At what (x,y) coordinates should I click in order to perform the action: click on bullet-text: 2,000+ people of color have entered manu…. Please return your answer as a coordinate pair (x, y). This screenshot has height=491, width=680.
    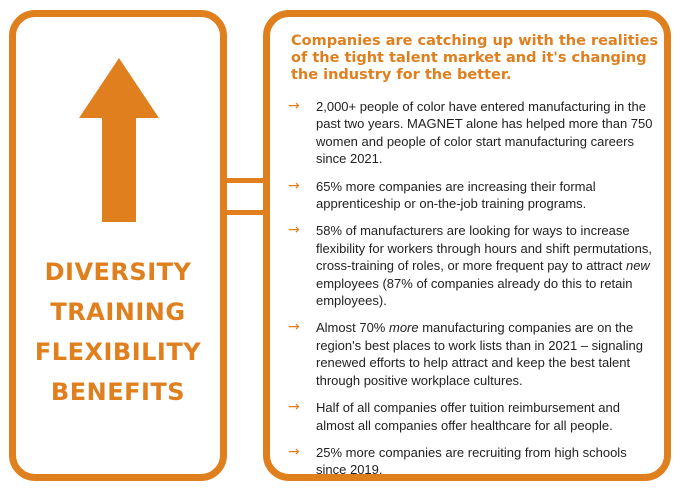
    Looking at the image, I should click on (484, 133).